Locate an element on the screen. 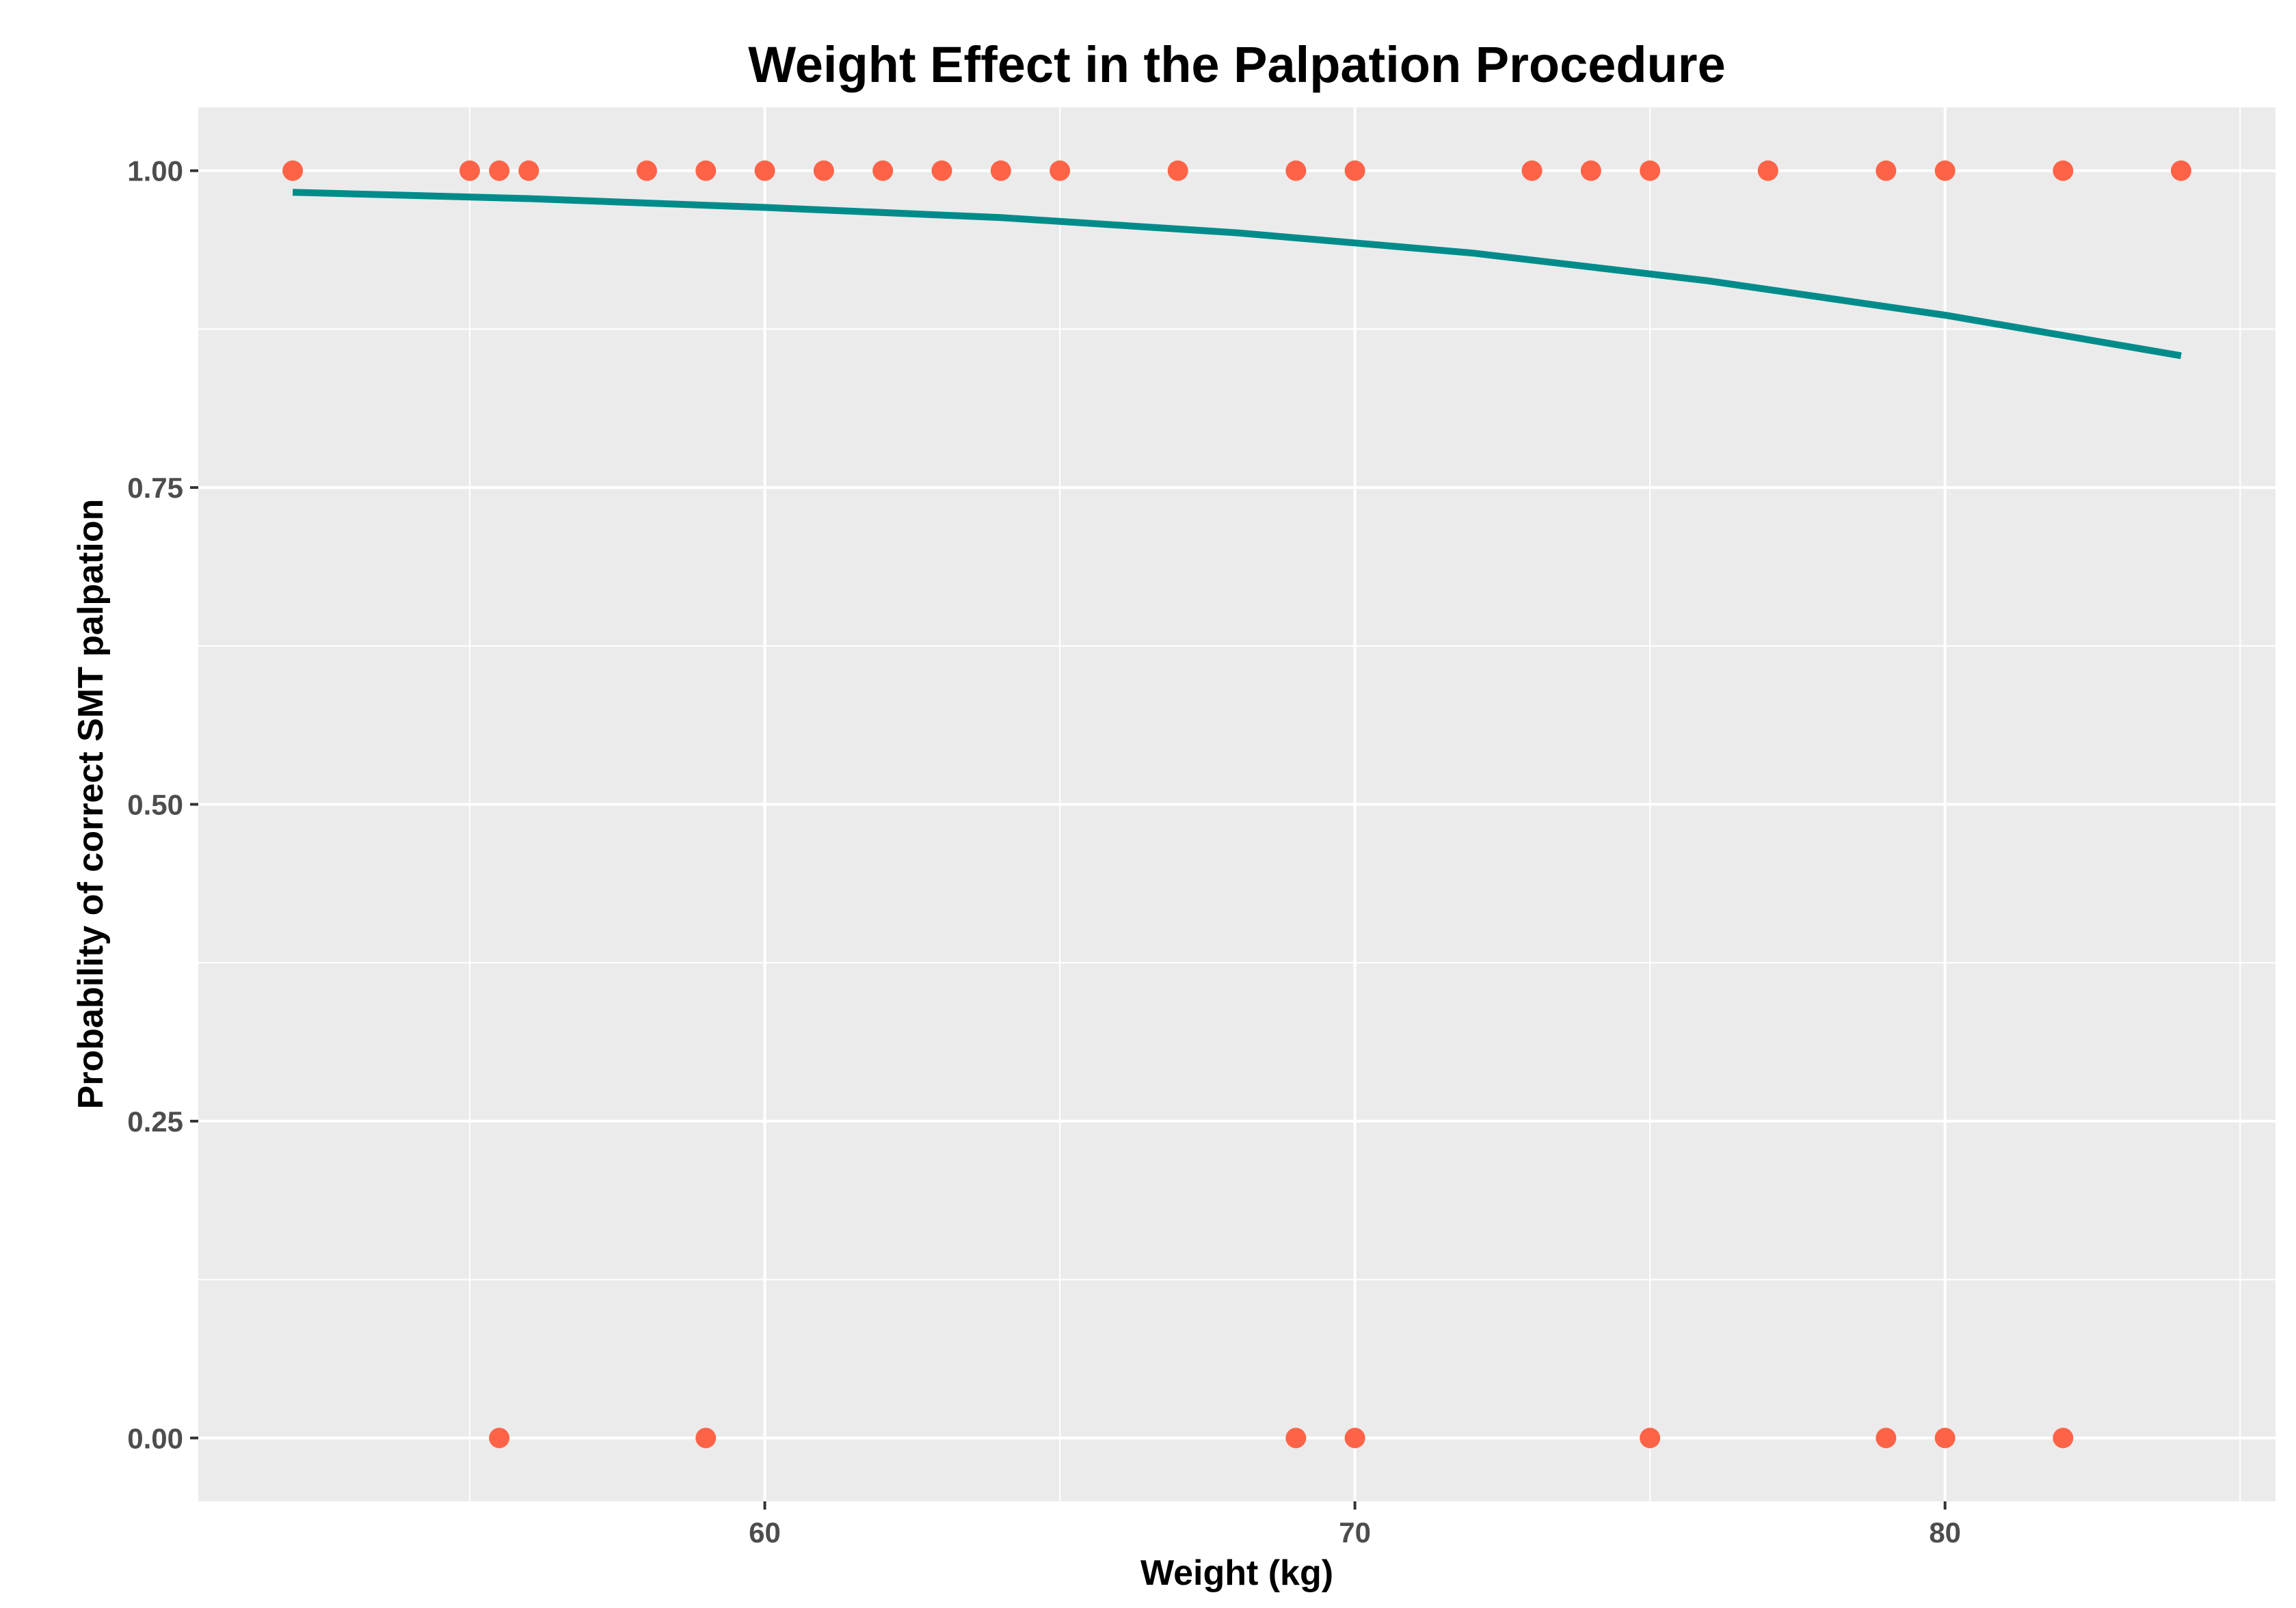  x-axis-title: Weight (kg) is located at coordinates (1236, 1573).